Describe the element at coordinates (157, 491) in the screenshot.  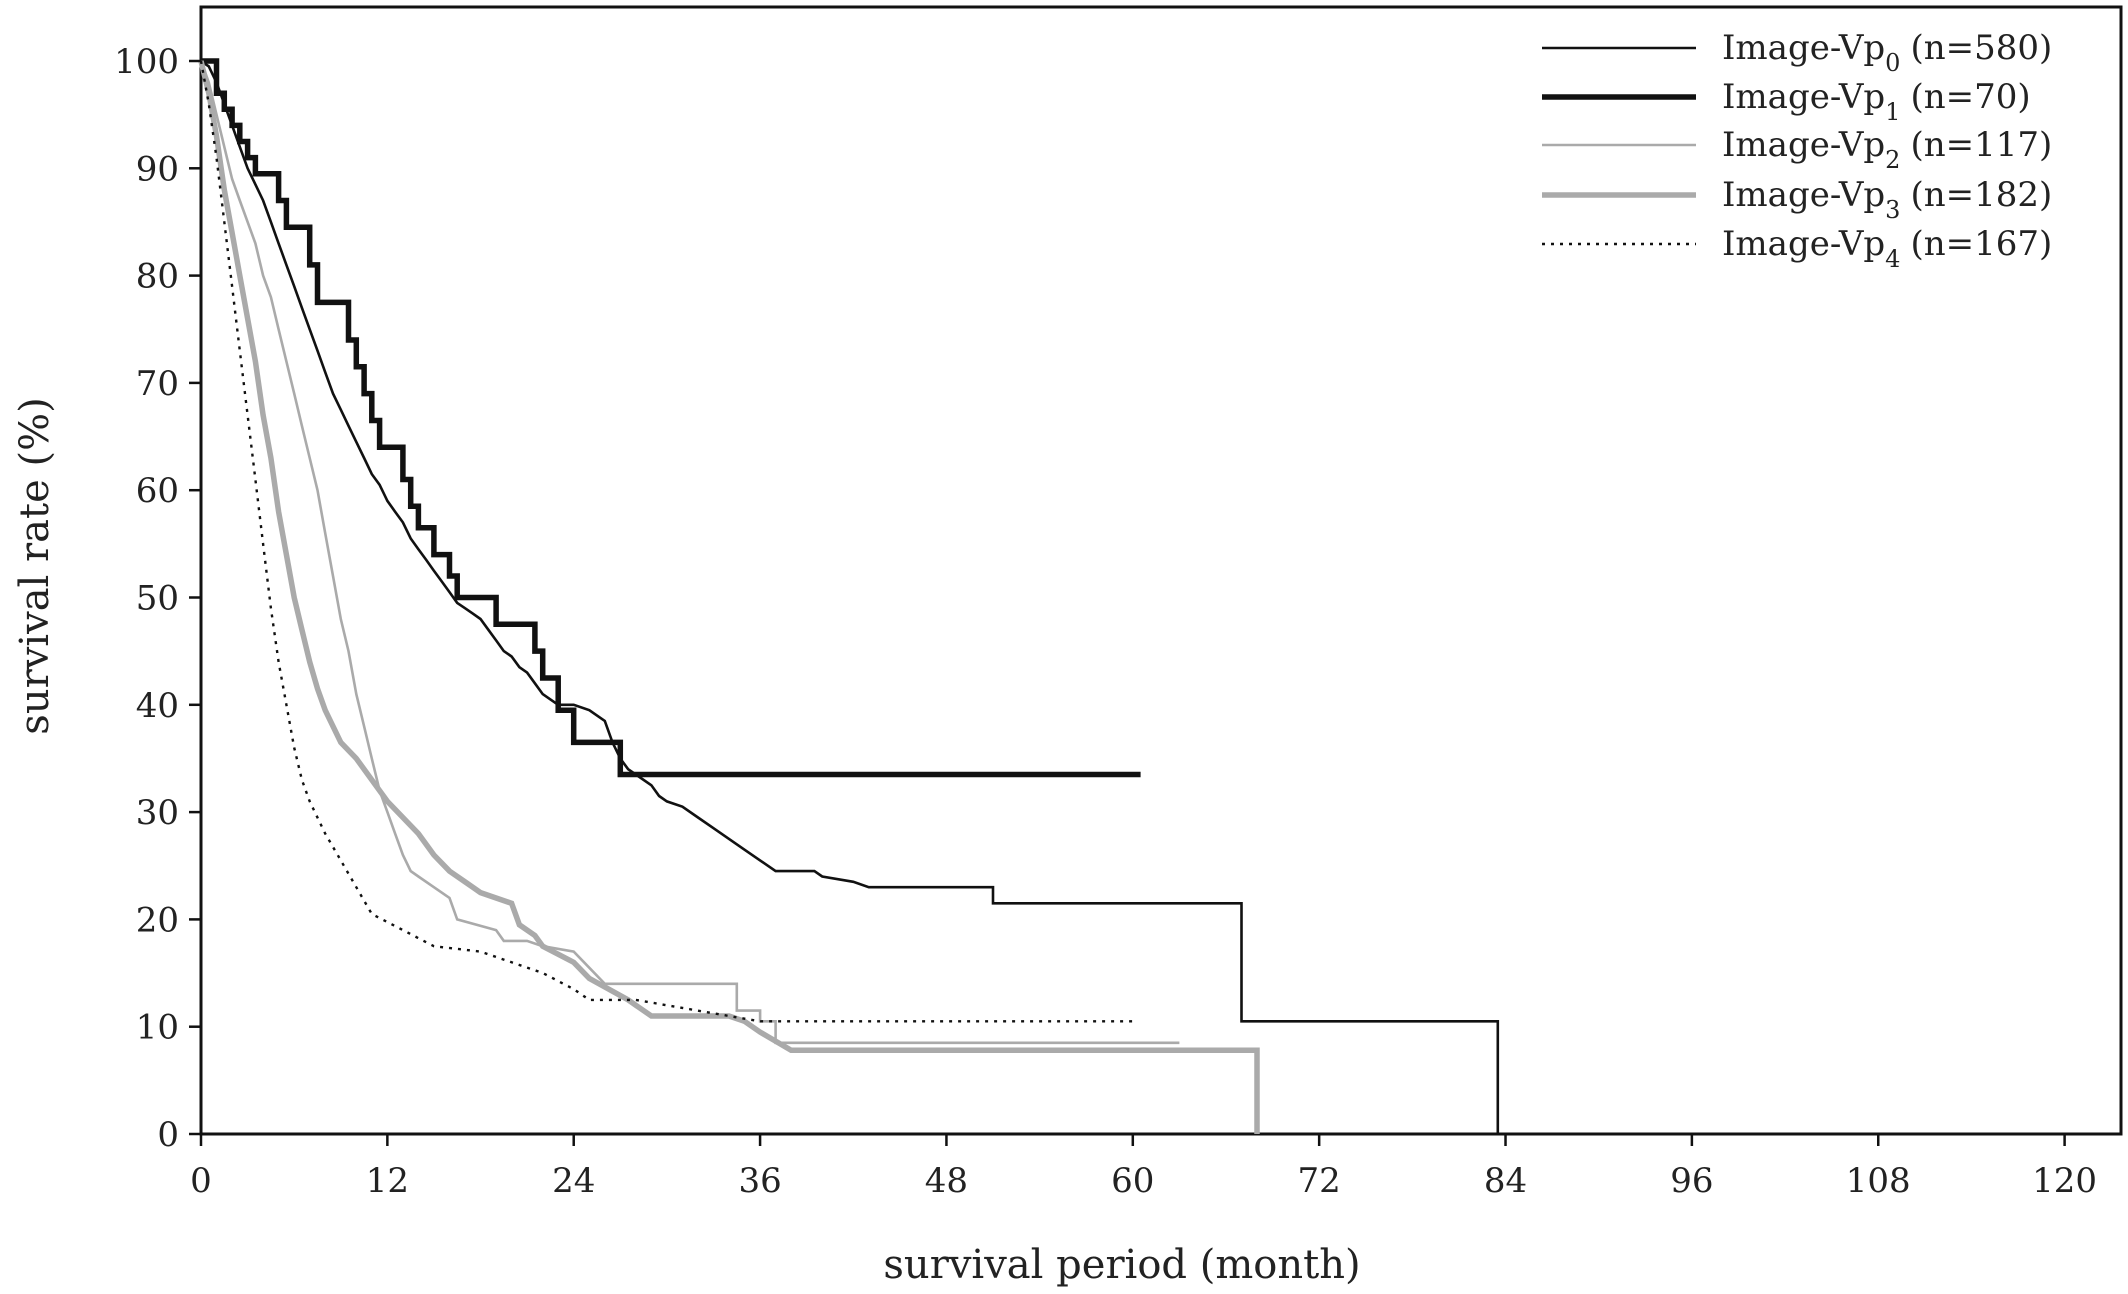
I see `y-tick-label: 60` at that location.